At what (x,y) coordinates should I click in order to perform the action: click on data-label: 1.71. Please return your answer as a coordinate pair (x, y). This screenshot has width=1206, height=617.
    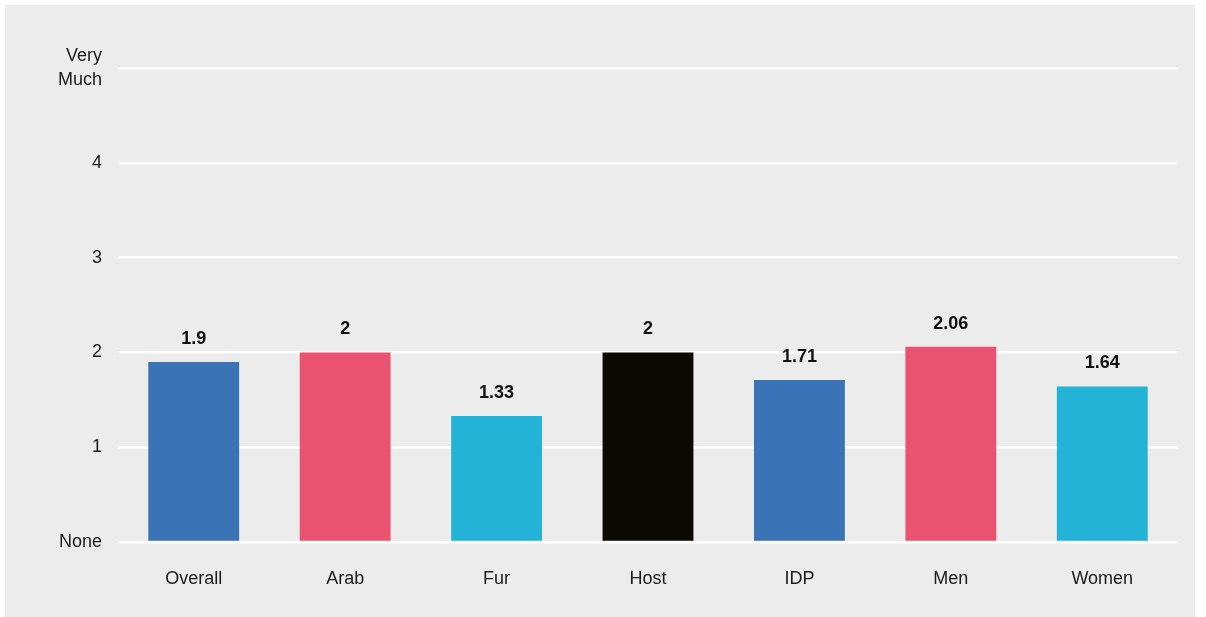
    Looking at the image, I should click on (799, 355).